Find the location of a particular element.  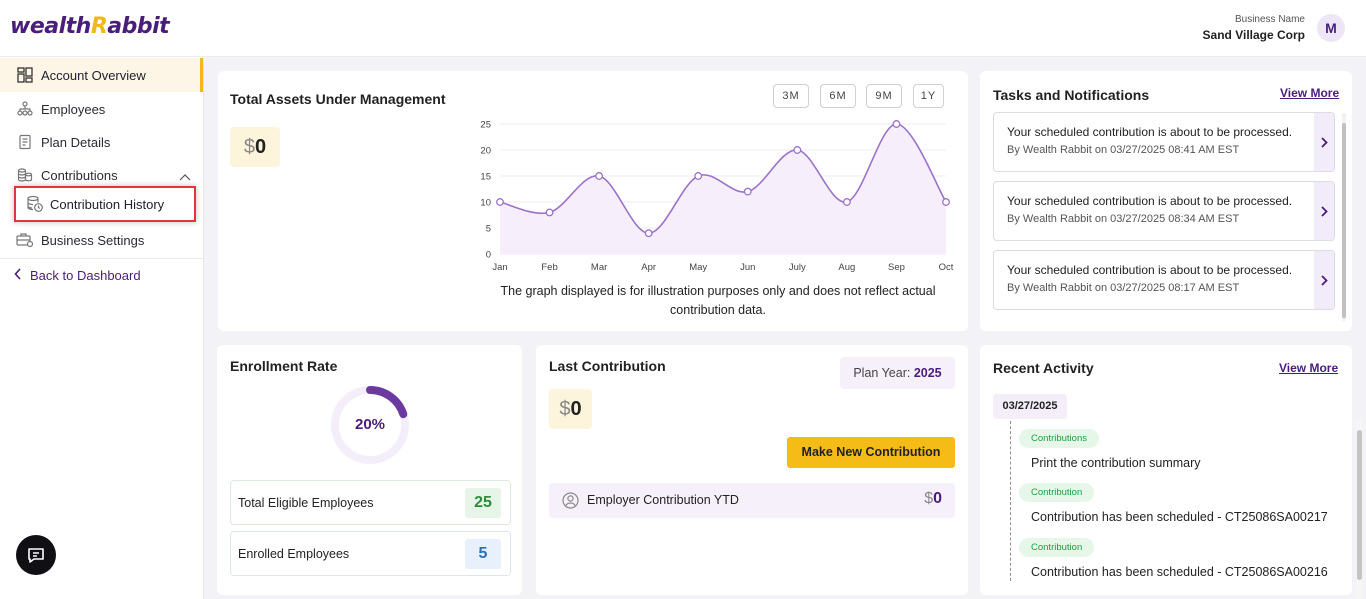

make-new-contribution-button: Make New Contribution is located at coordinates (871, 452).